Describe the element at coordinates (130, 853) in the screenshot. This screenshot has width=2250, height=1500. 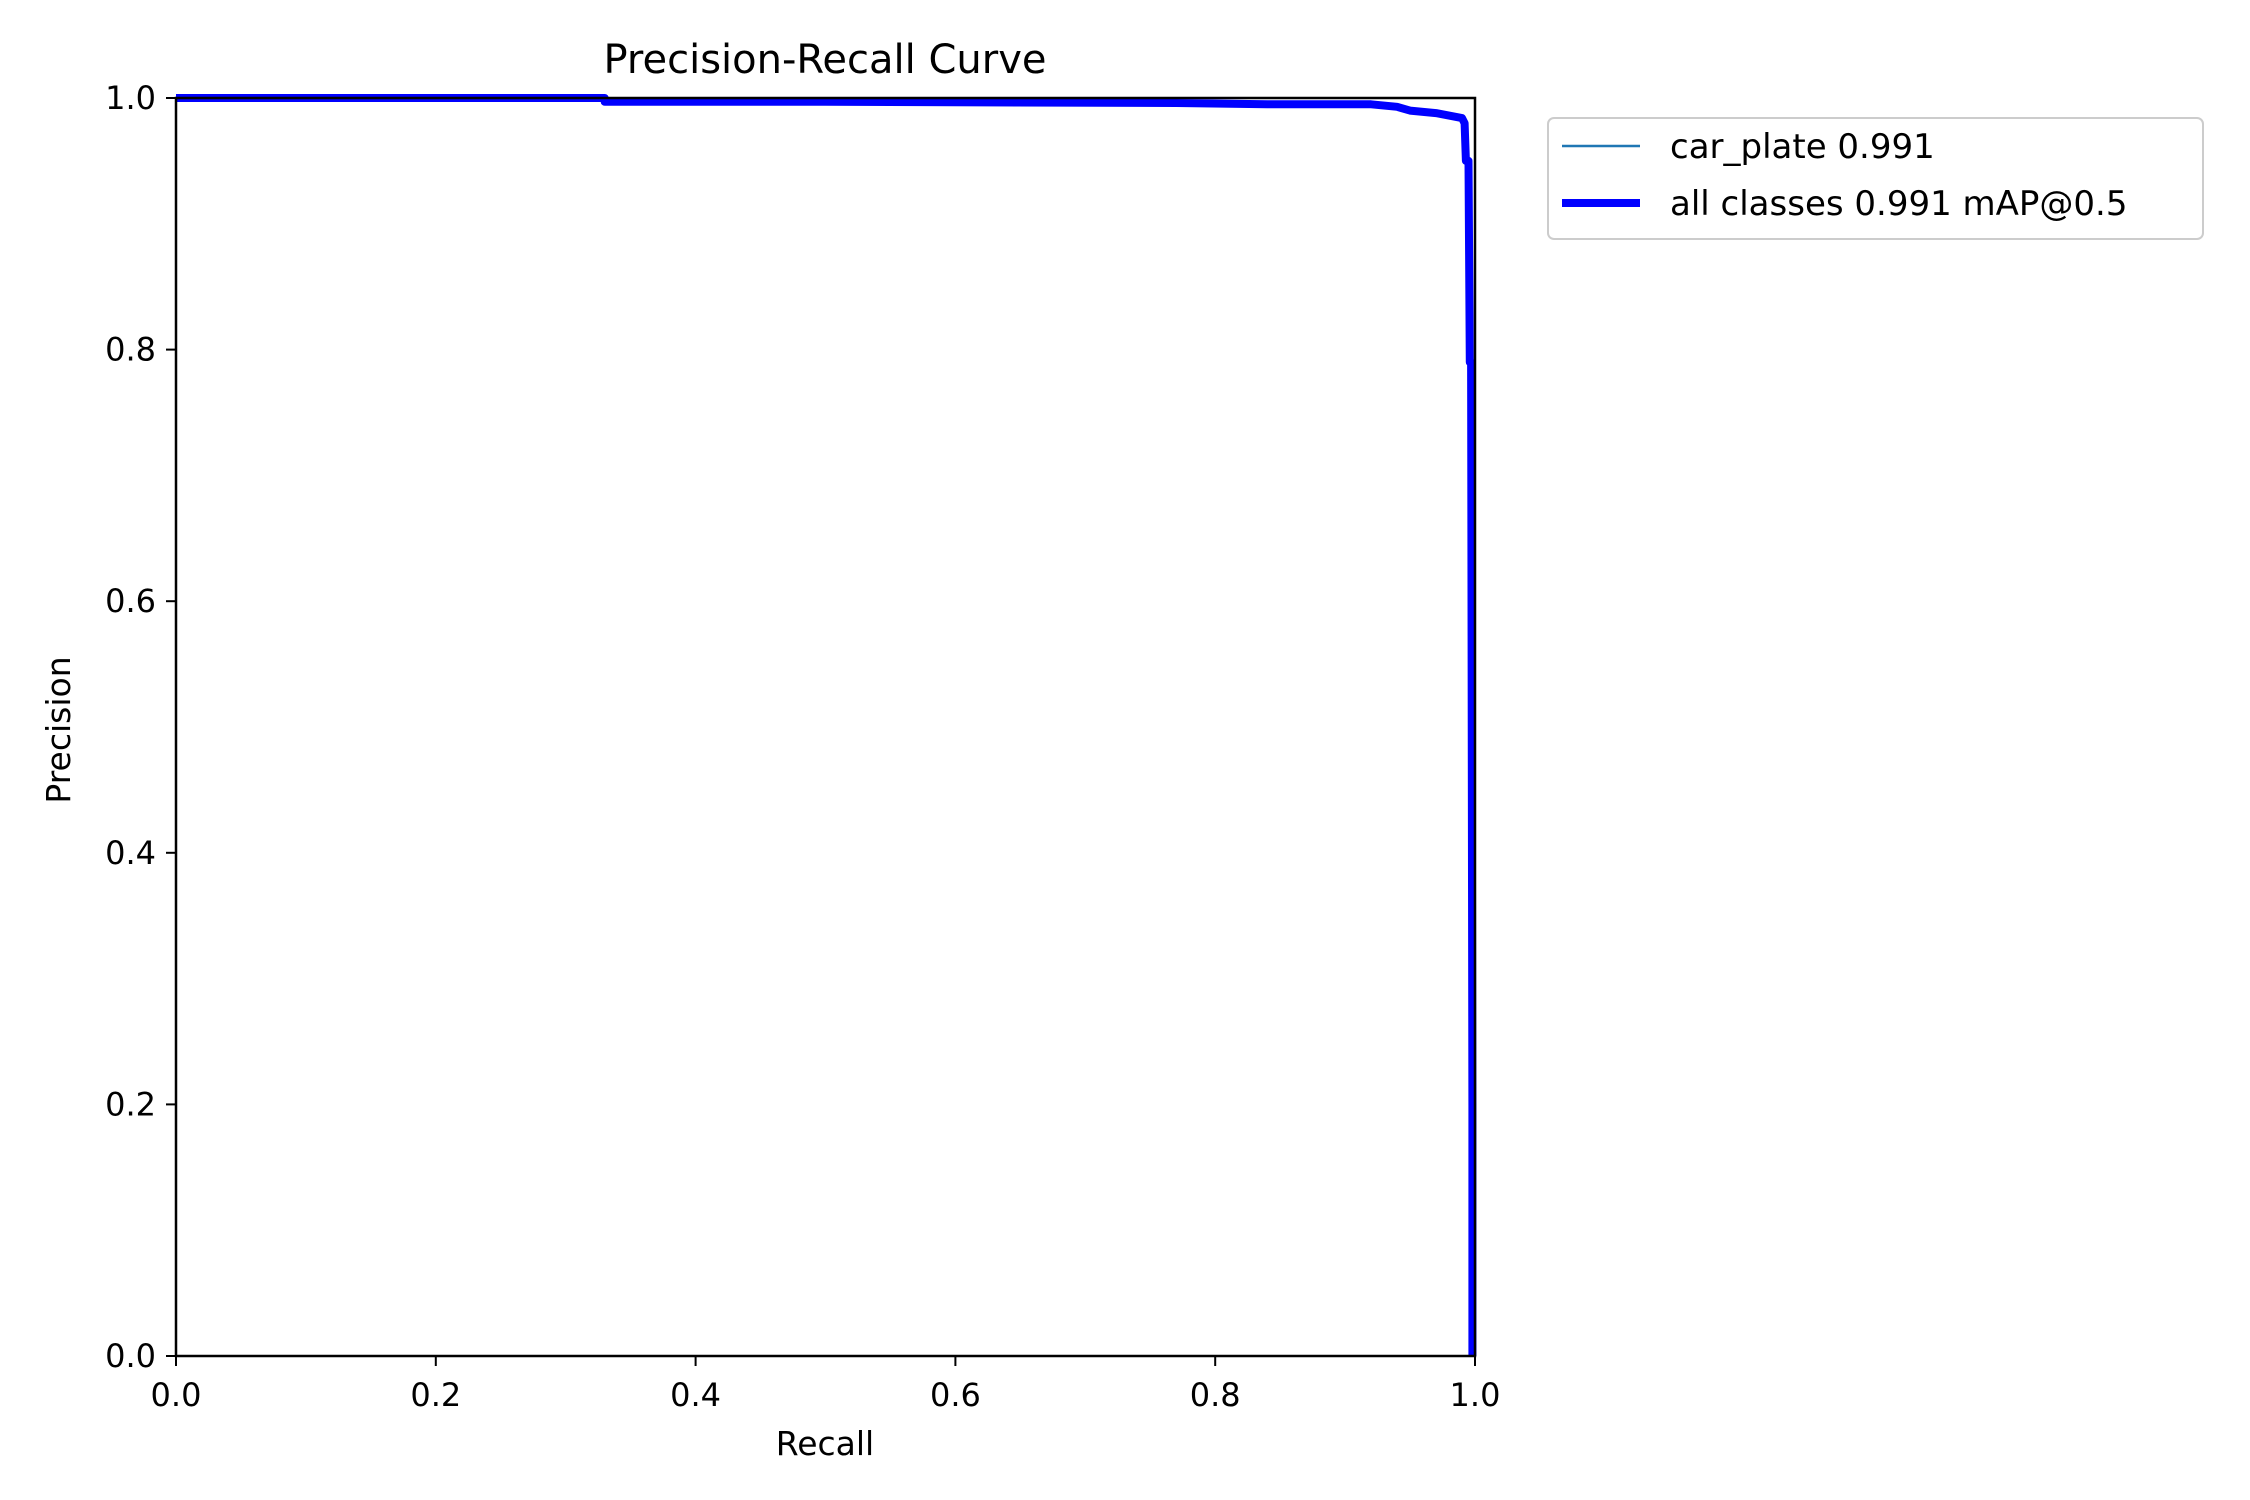
I see `y-tick-label: 0.4` at that location.